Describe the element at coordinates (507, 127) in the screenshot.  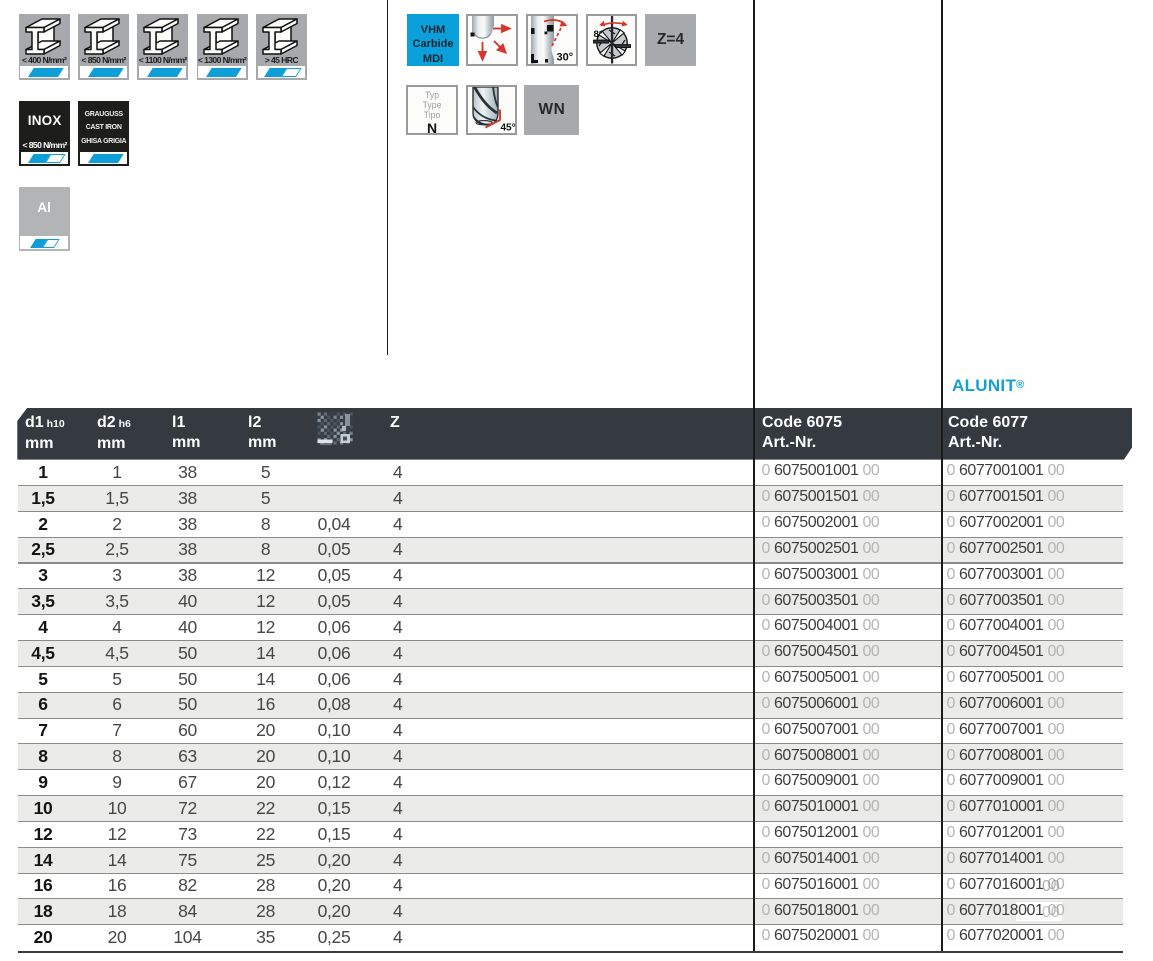
I see `svg-text: 45°` at that location.